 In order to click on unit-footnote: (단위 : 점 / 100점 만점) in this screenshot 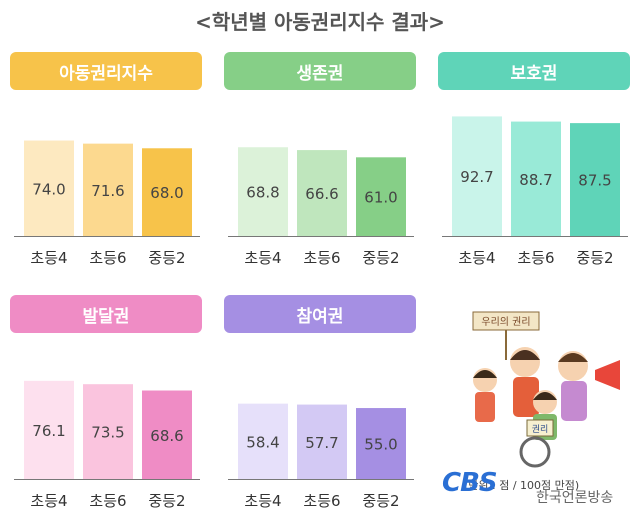, I will do `click(522, 485)`.